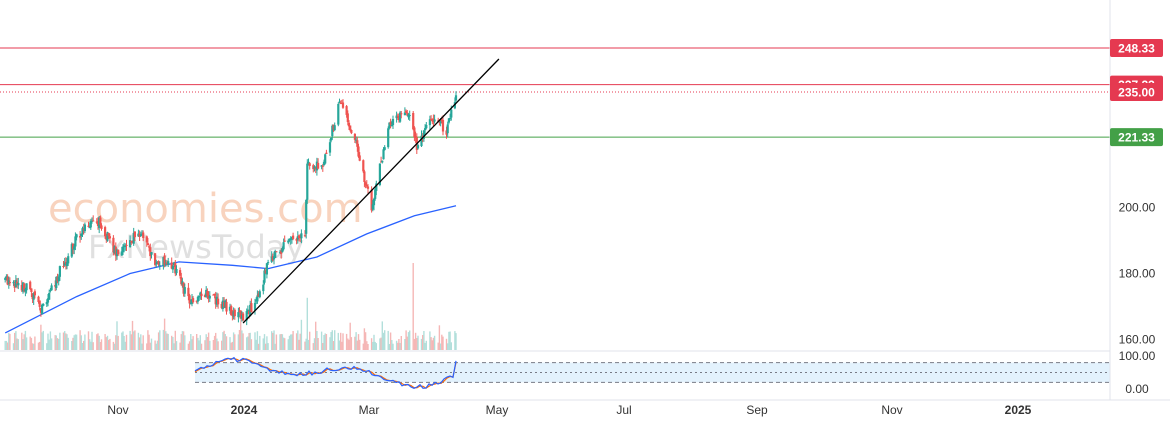 This screenshot has height=428, width=1170. I want to click on trendline, so click(371, 191).